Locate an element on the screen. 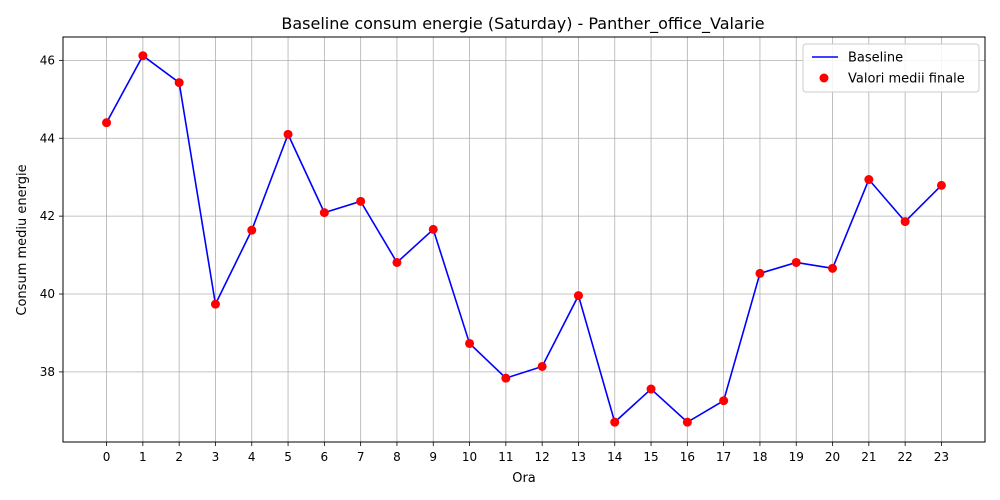 This screenshot has height=500, width=1000. x-tick-label: 12 is located at coordinates (542, 457).